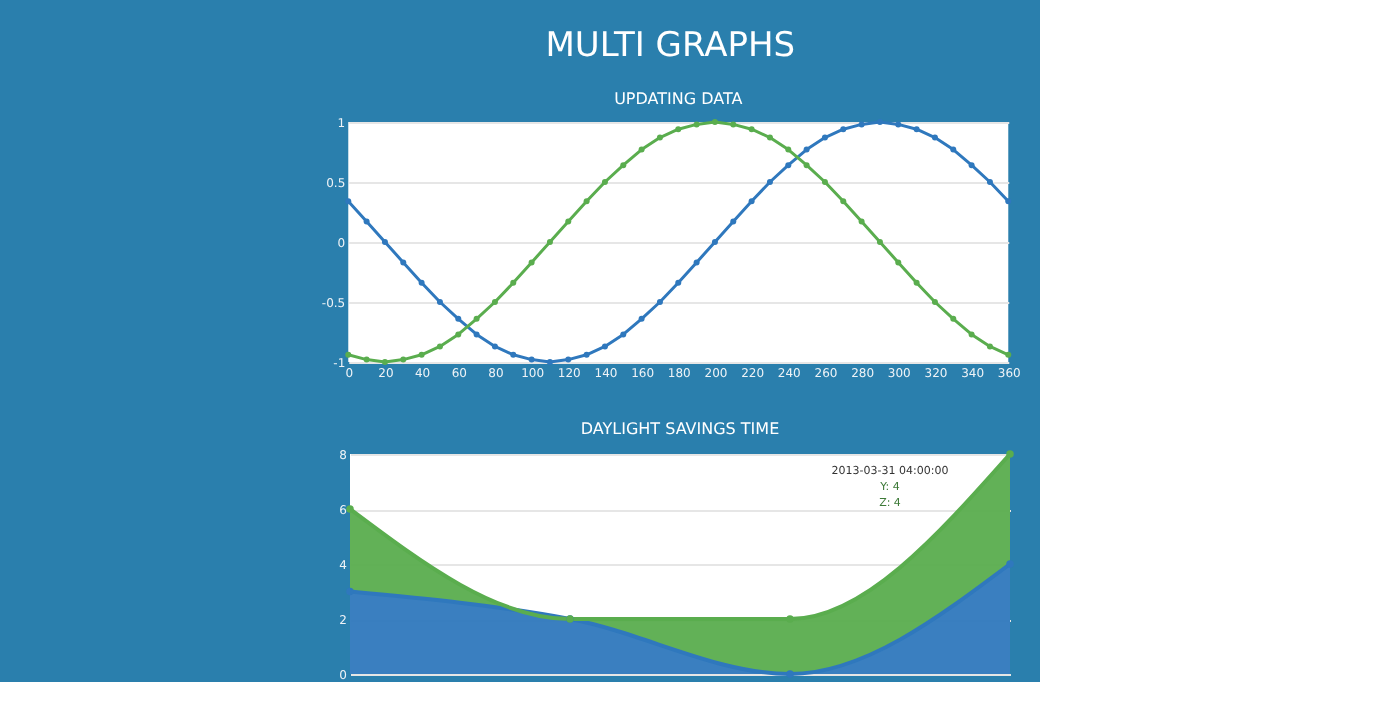  Describe the element at coordinates (680, 429) in the screenshot. I see `chart-title: DAYLIGHT SAVINGS TIME` at that location.